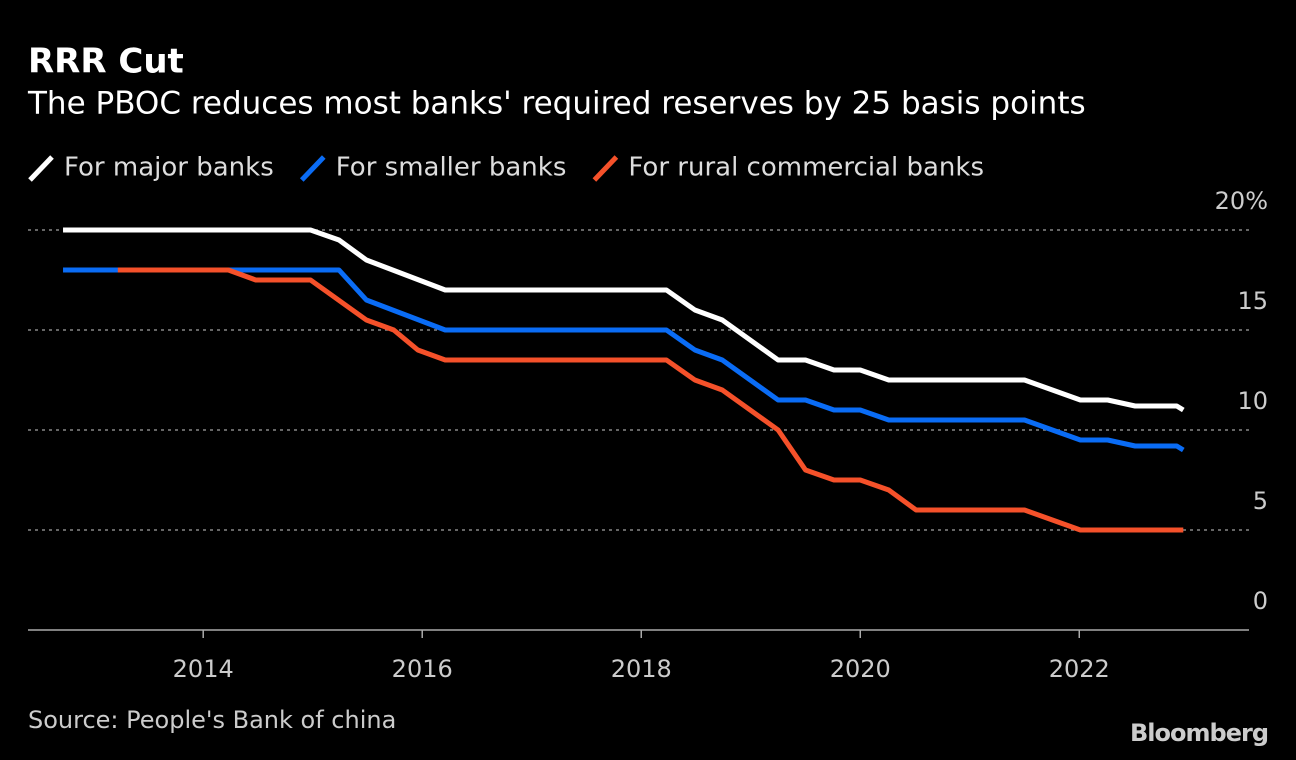 This screenshot has height=760, width=1296. I want to click on brand: Bloomberg, so click(1199, 733).